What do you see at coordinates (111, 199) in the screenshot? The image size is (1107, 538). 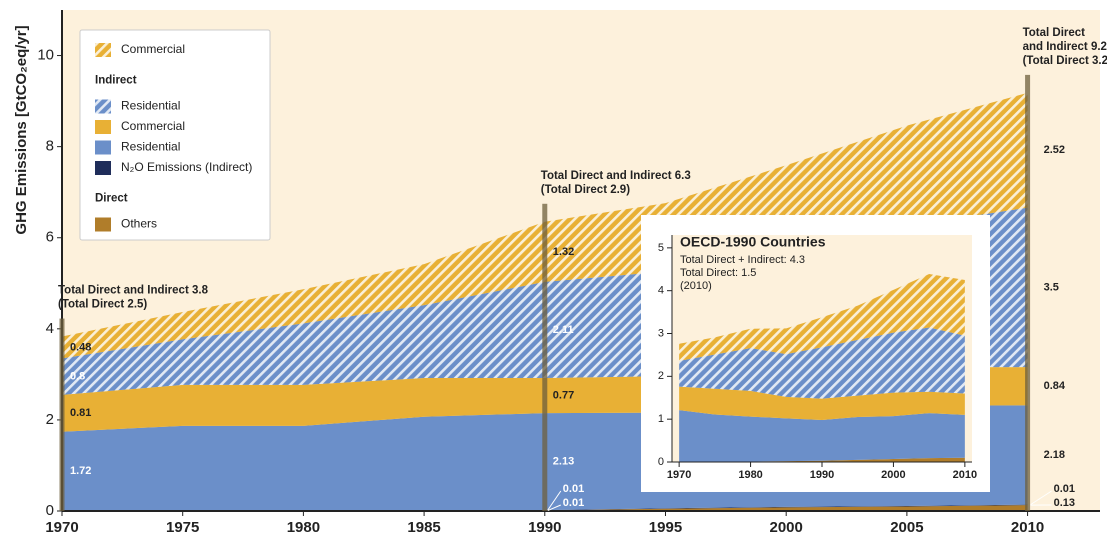 I see `legend-heading: Direct` at bounding box center [111, 199].